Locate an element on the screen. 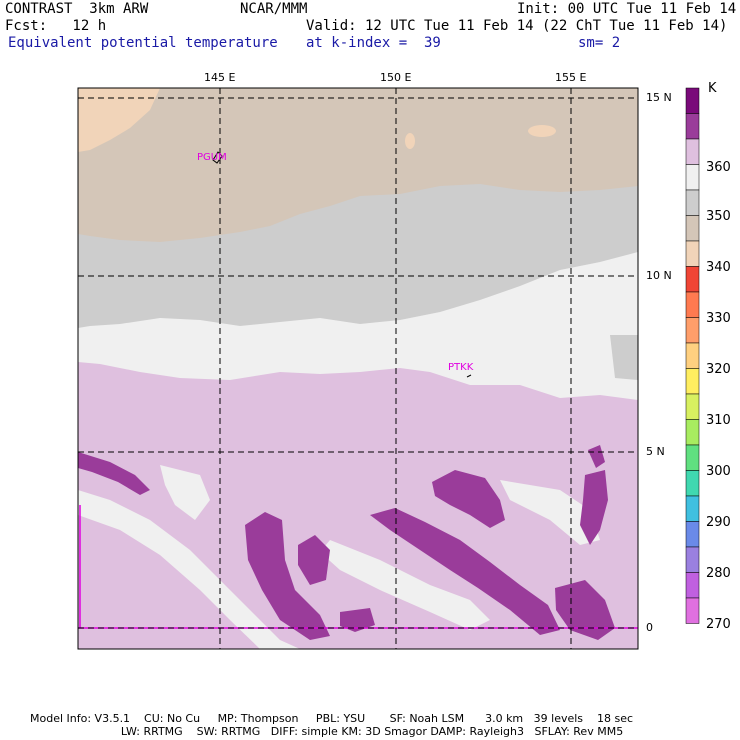 This screenshot has height=740, width=740. lon-label-150: 150 E is located at coordinates (396, 77).